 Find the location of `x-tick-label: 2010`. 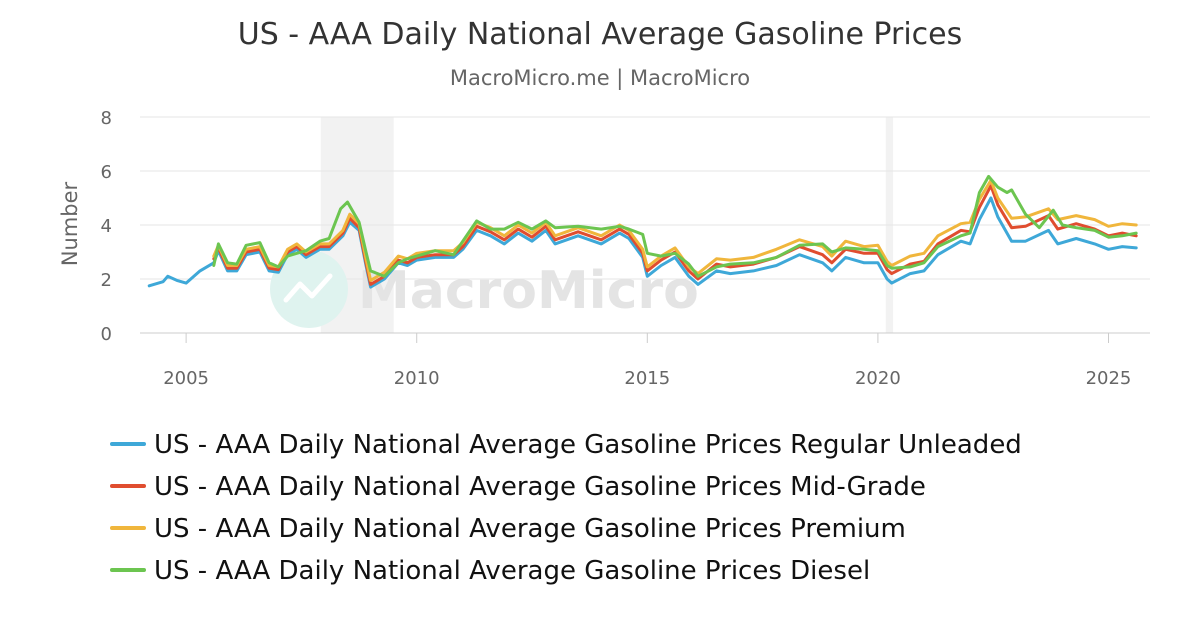

x-tick-label: 2010 is located at coordinates (417, 378).